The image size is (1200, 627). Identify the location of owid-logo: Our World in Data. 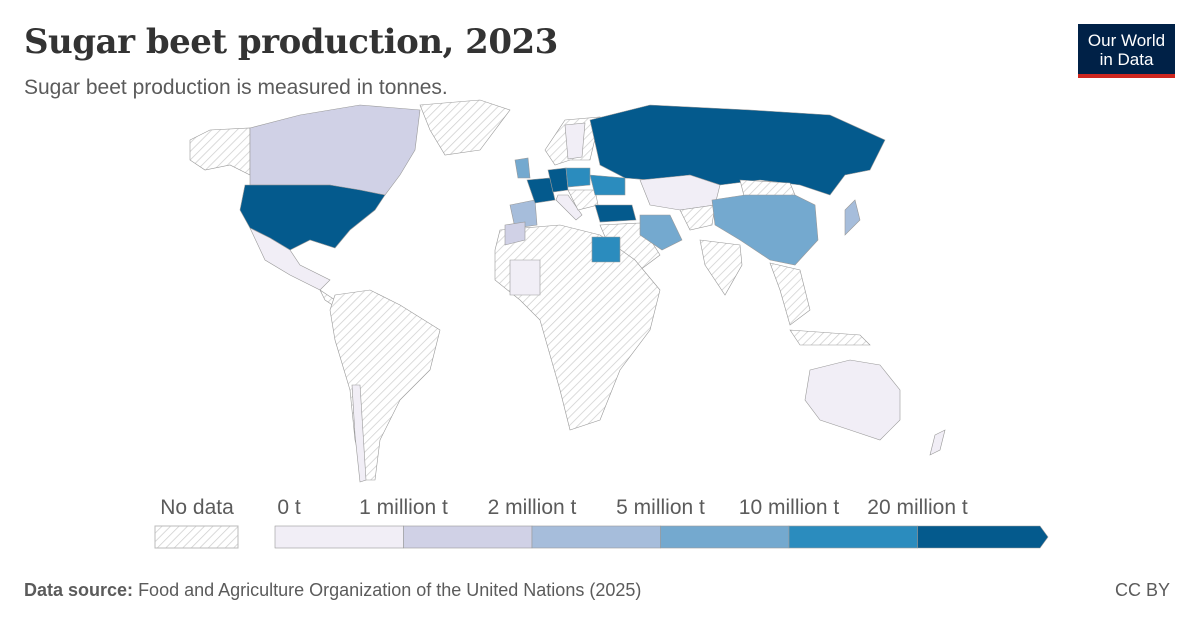
(1126, 51).